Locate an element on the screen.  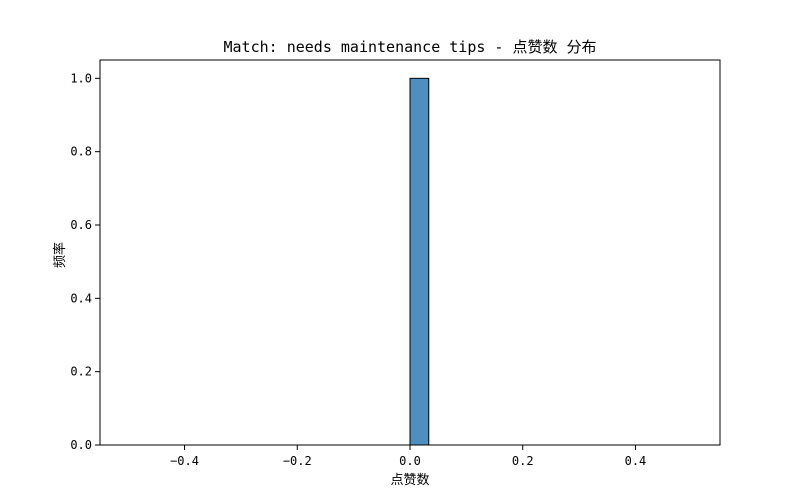
x-tick-label: 0.4 is located at coordinates (636, 461).